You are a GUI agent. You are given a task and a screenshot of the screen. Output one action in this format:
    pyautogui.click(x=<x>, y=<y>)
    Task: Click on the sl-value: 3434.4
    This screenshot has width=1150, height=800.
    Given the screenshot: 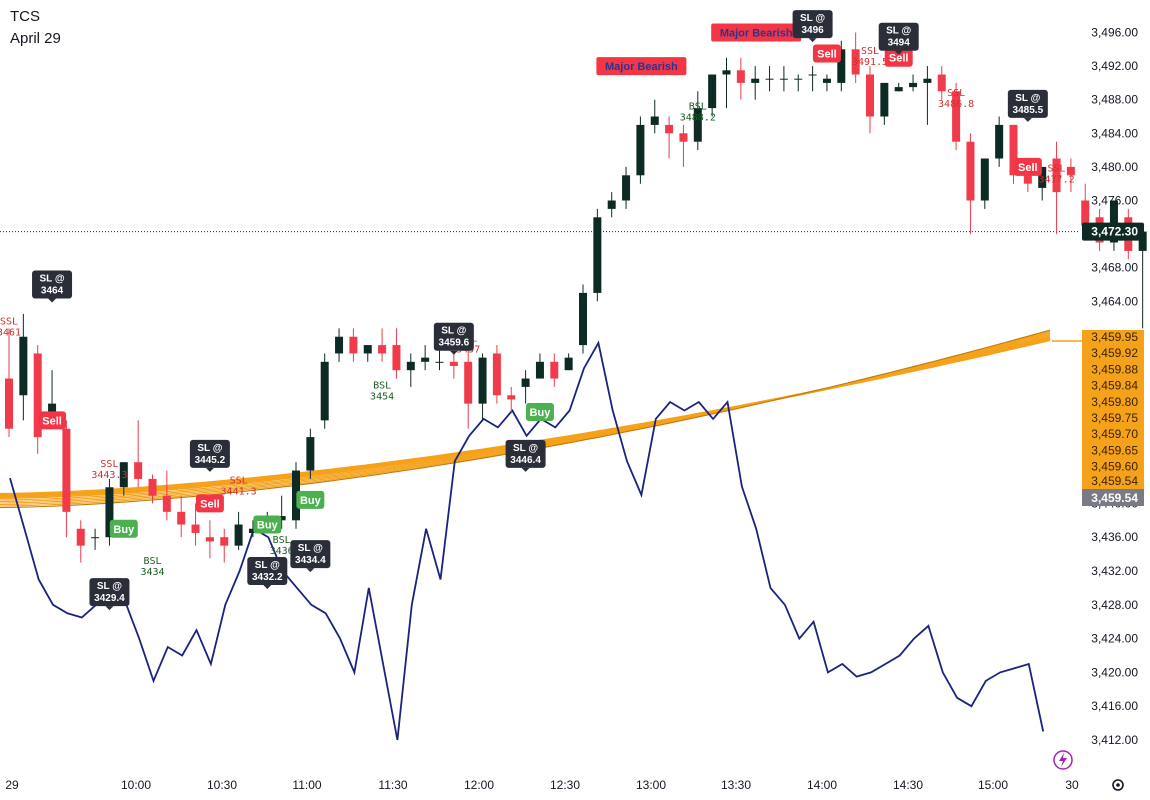 What is the action you would take?
    pyautogui.click(x=310, y=560)
    